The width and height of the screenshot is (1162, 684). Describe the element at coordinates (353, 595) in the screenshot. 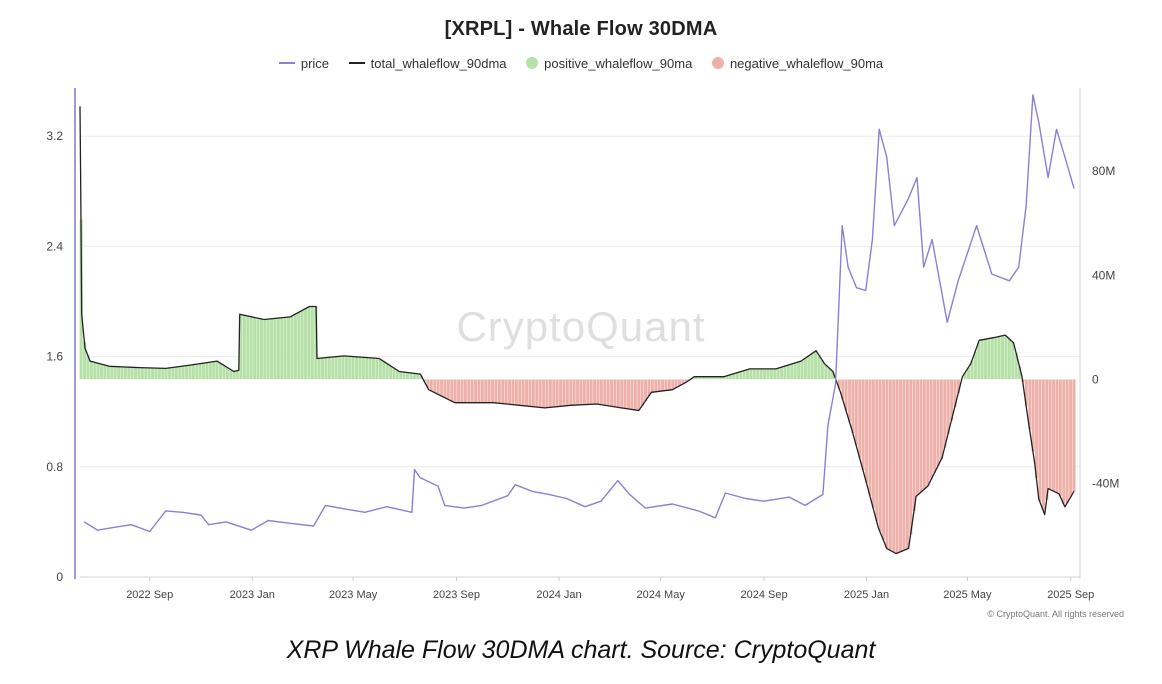

I see `x-tick-label-2: 2023 May` at that location.